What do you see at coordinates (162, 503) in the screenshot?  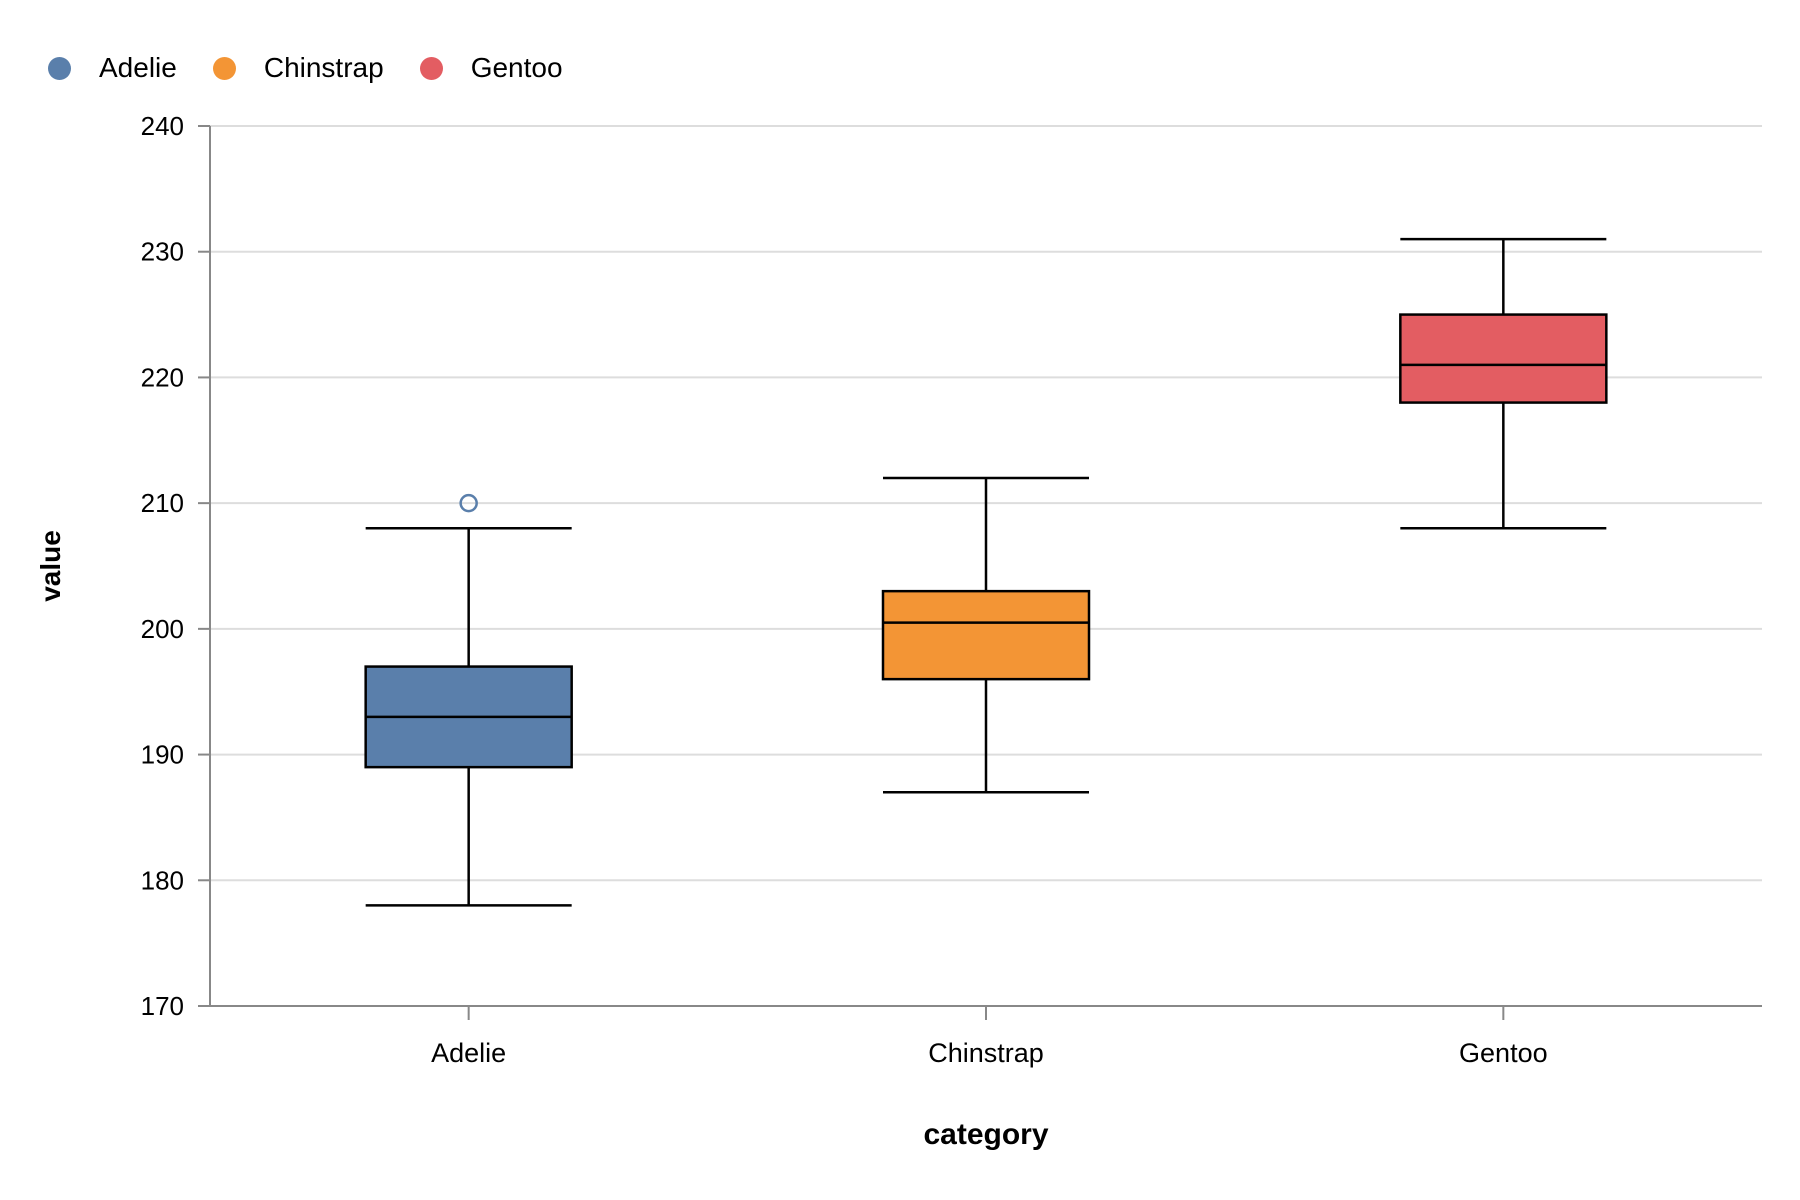 I see `y-tick-label-210: 210` at bounding box center [162, 503].